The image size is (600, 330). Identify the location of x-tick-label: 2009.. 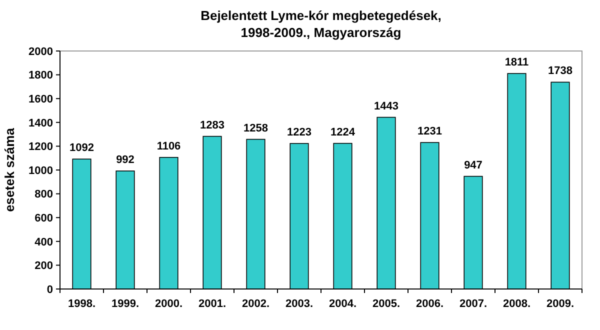
(560, 304).